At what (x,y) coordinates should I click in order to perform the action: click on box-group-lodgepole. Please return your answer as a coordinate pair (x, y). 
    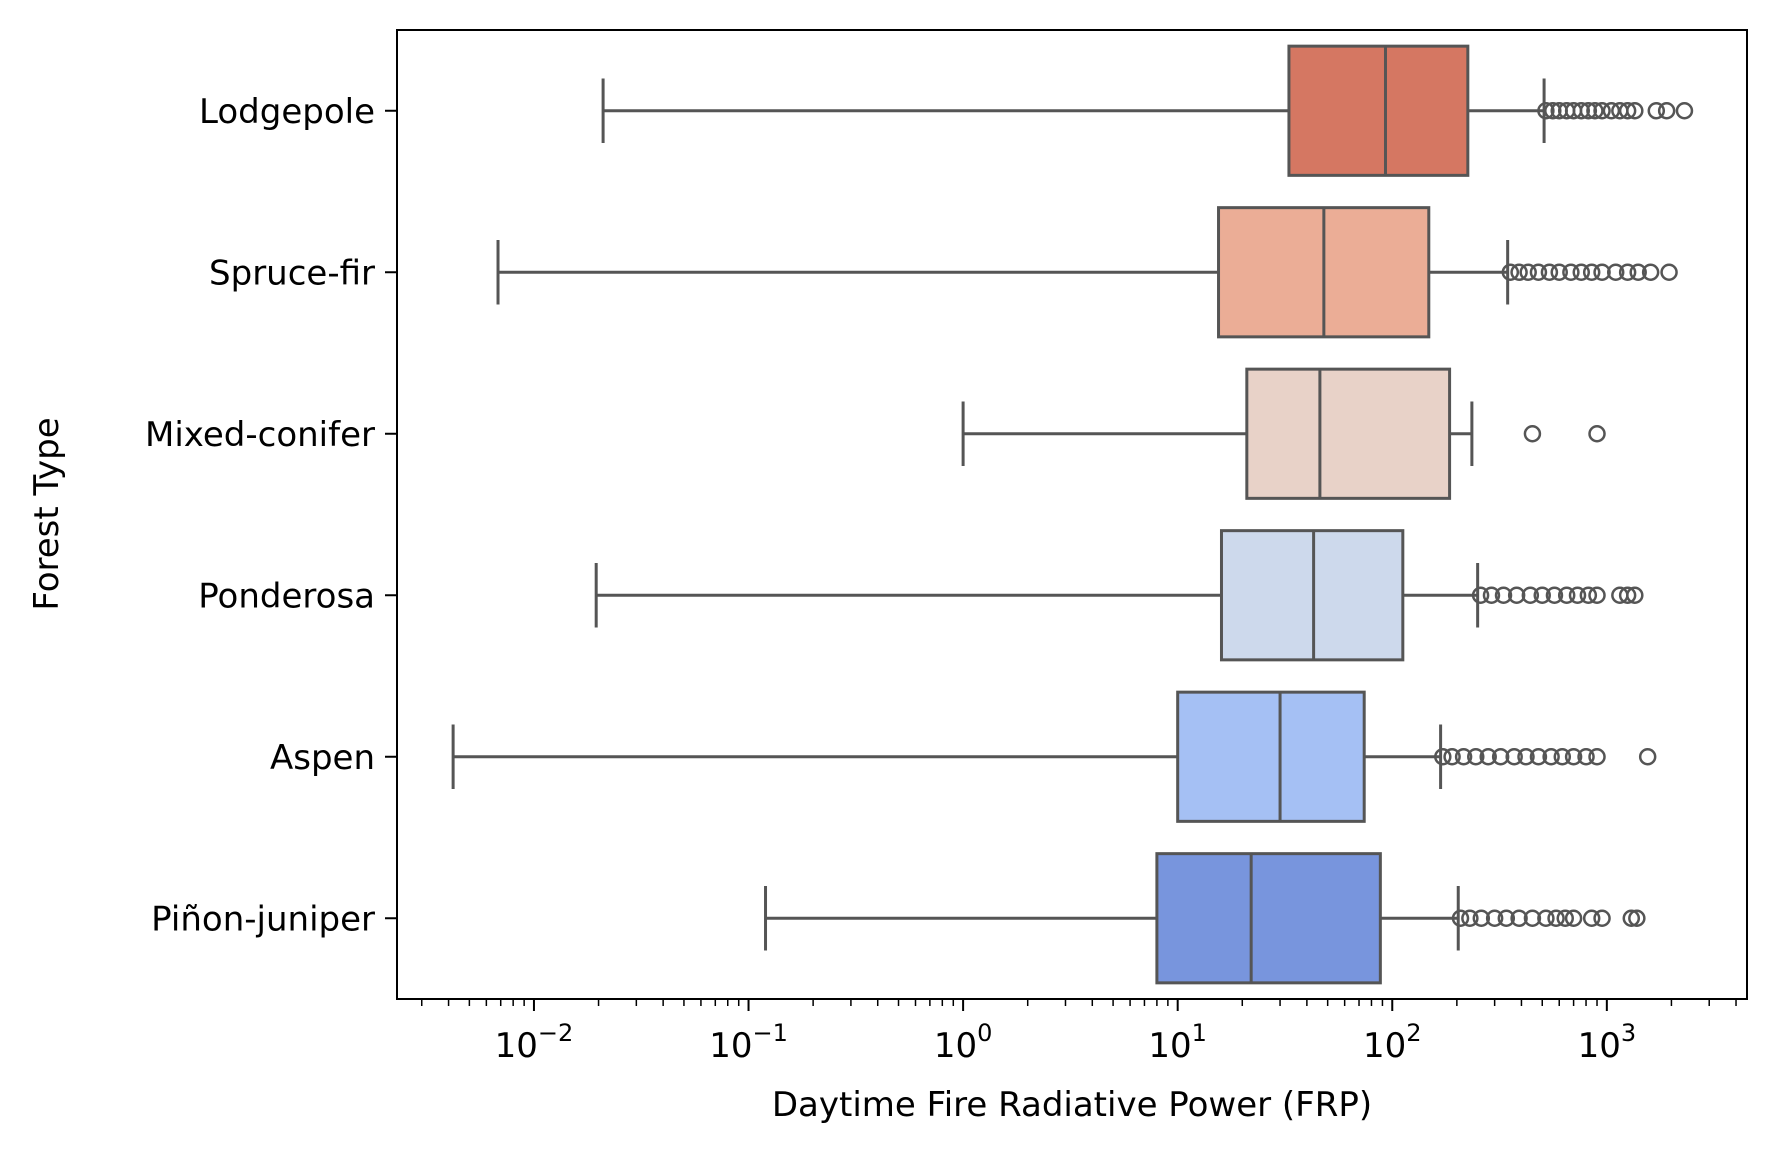
    Looking at the image, I should click on (1147, 110).